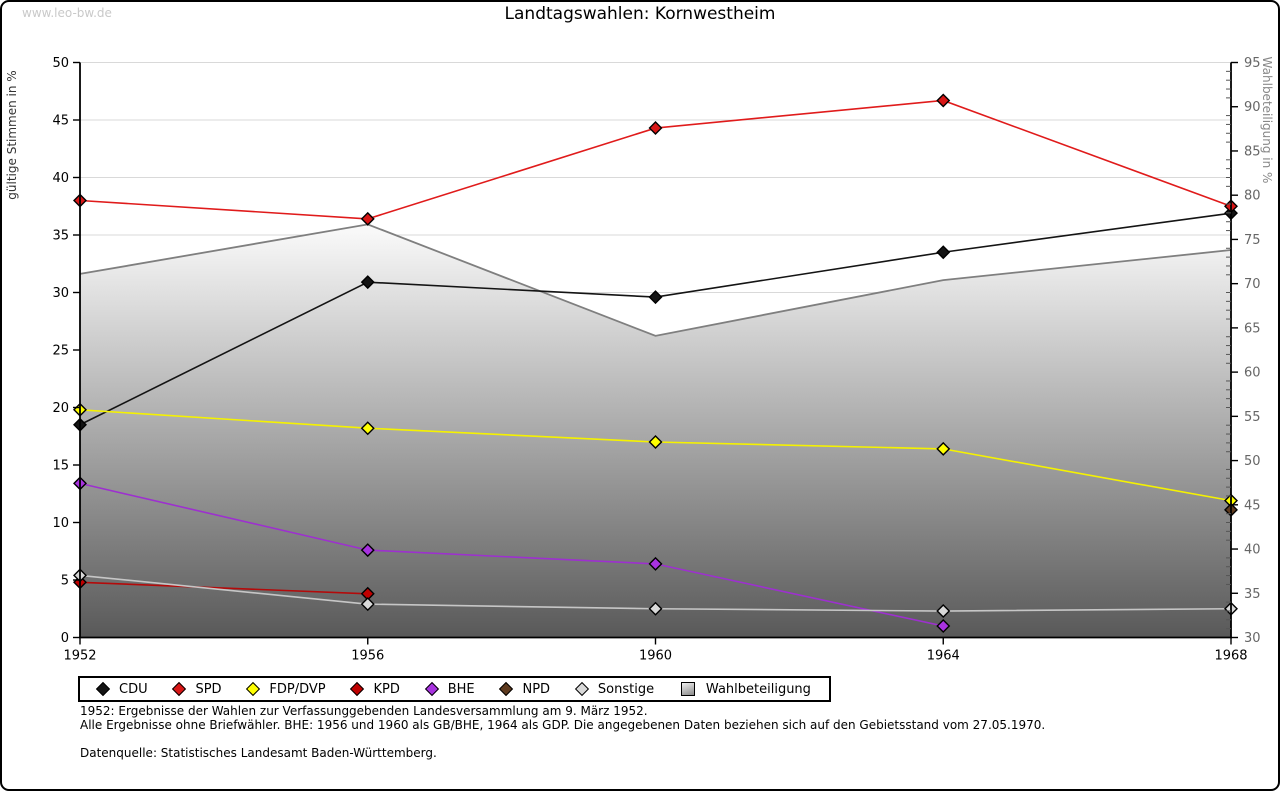  I want to click on legend-square-marker-icon, so click(687, 689).